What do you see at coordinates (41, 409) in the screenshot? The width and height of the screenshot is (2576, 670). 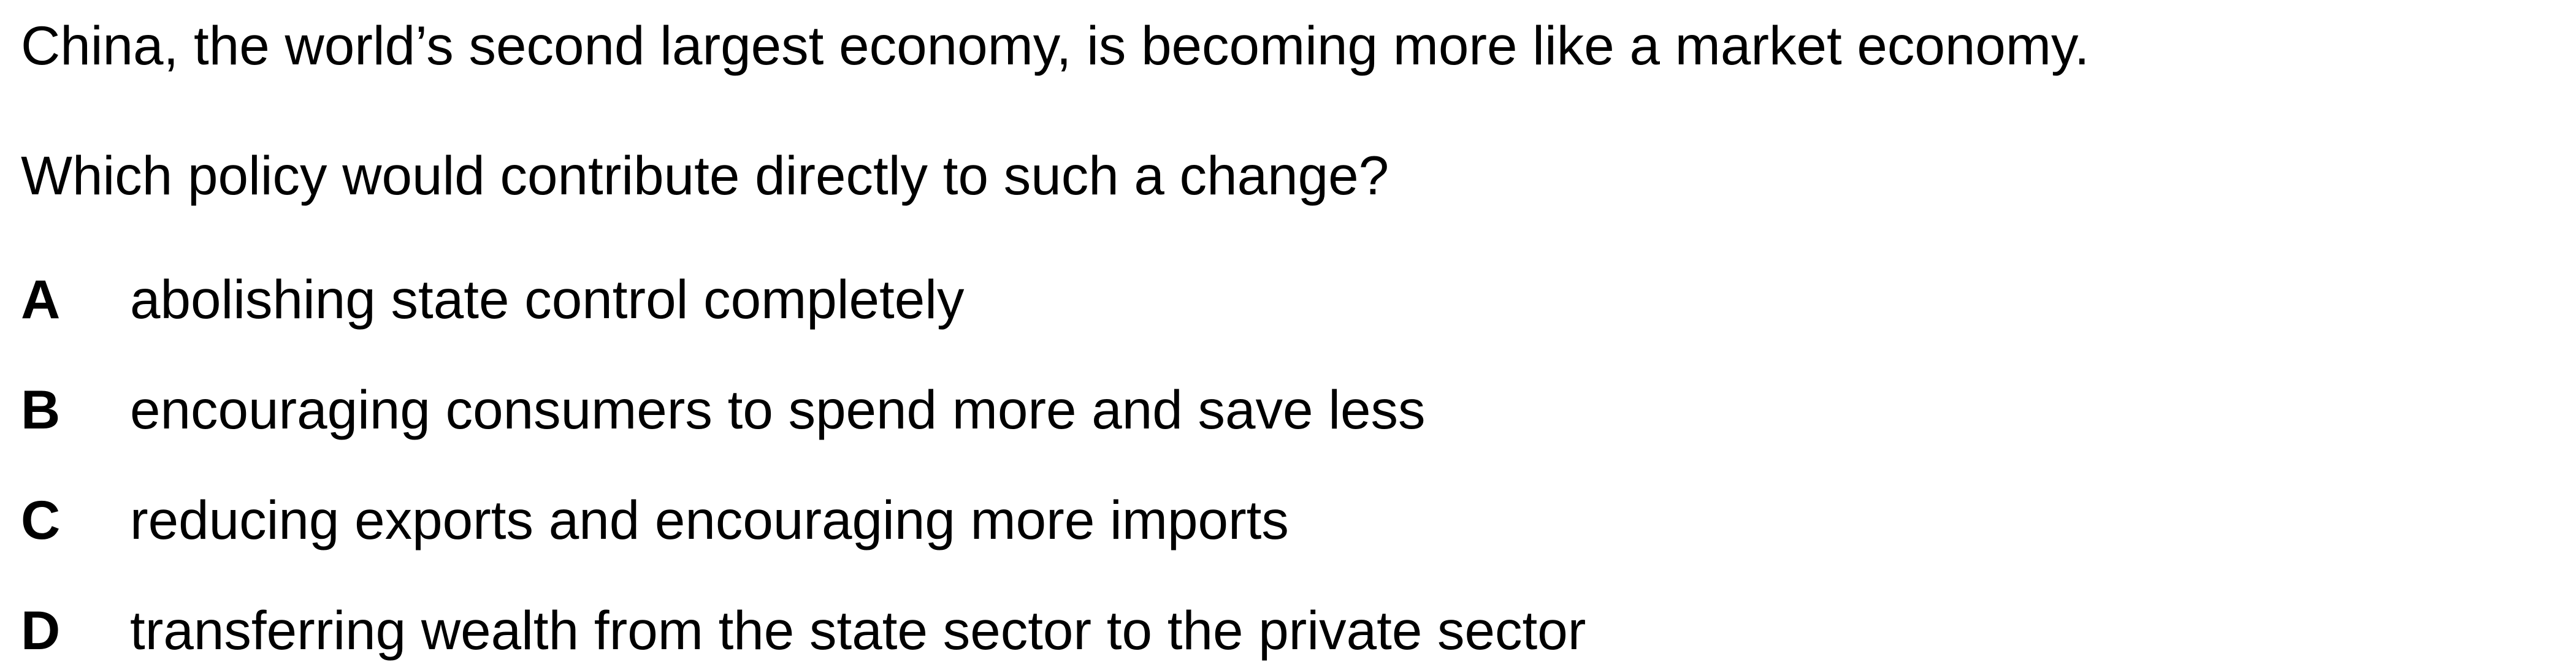 I see `option-letter: B` at bounding box center [41, 409].